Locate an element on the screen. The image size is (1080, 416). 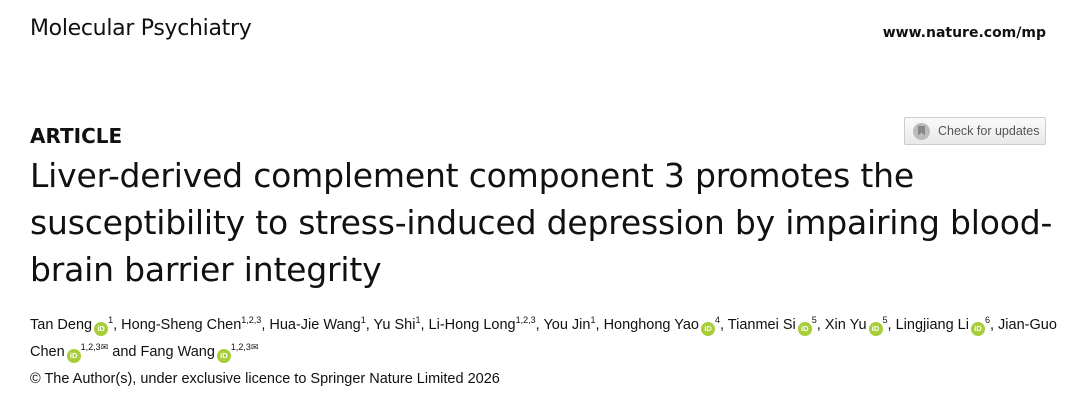
journal-name: Molecular Psychiatry is located at coordinates (141, 28).